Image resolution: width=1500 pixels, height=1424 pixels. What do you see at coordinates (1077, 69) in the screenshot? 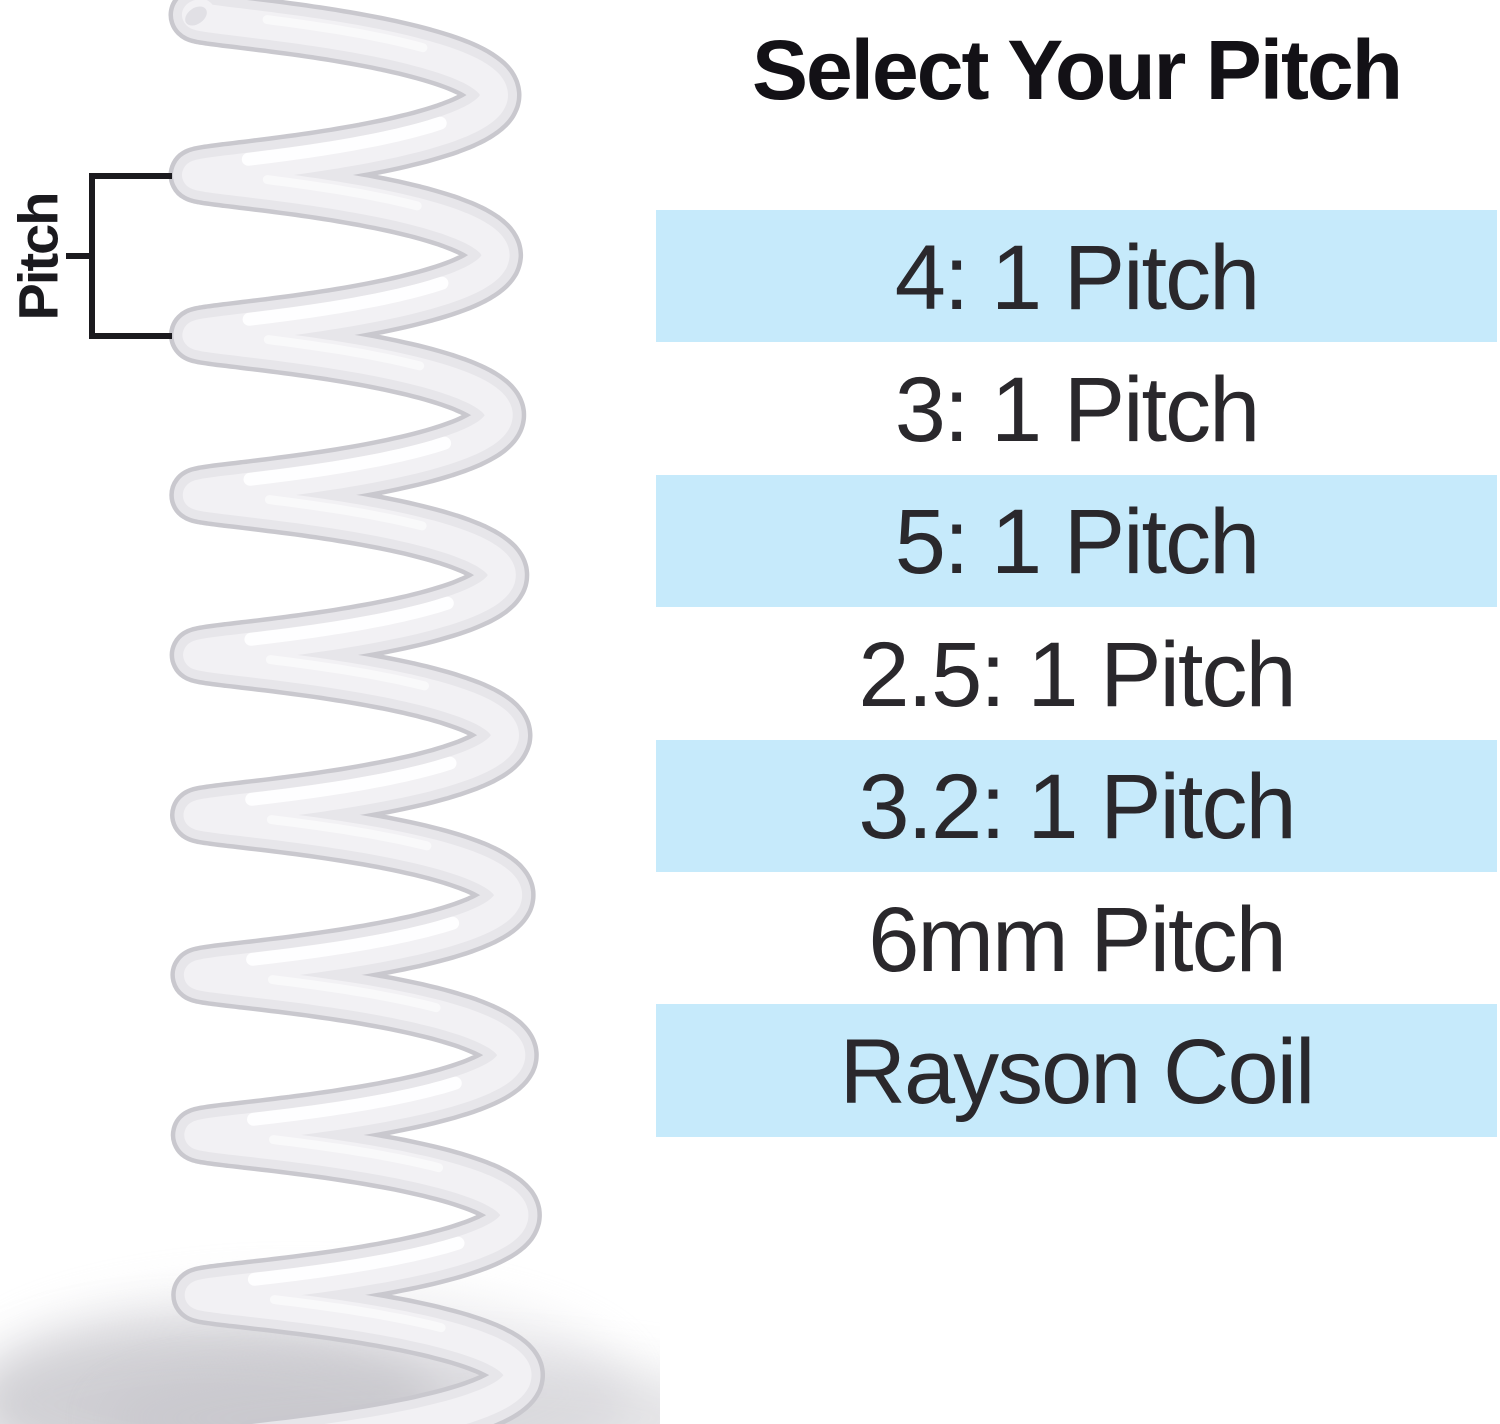
I see `page-title: Select Your Pitch` at bounding box center [1077, 69].